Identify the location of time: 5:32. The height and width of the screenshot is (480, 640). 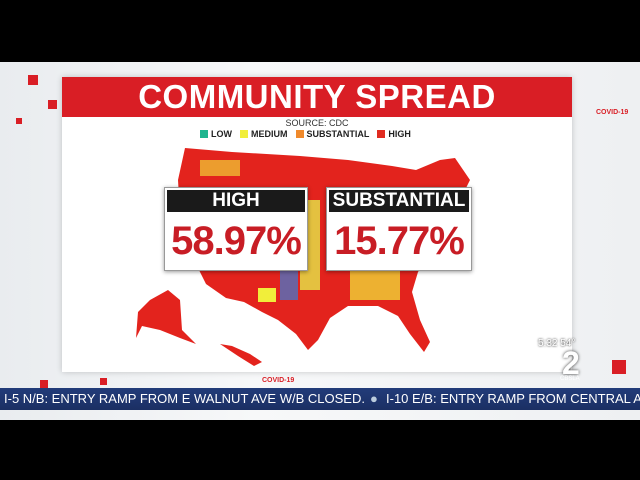
(548, 343).